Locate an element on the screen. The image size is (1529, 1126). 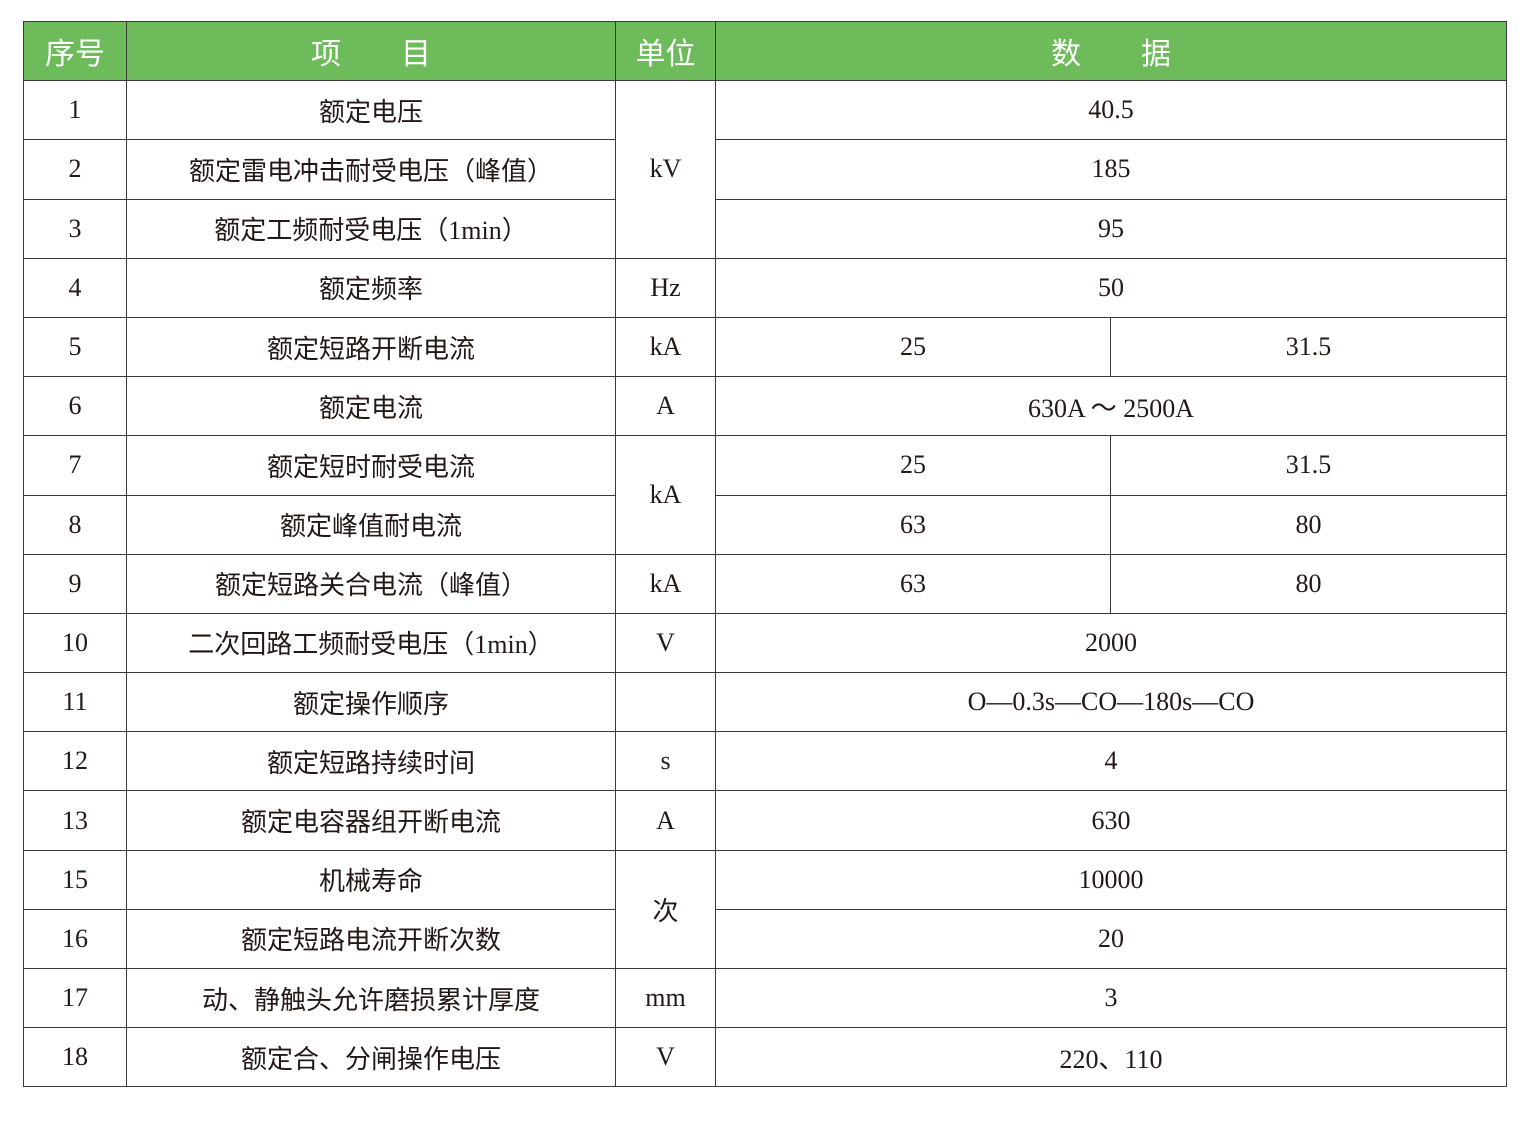
row-number: 4 is located at coordinates (75, 287).